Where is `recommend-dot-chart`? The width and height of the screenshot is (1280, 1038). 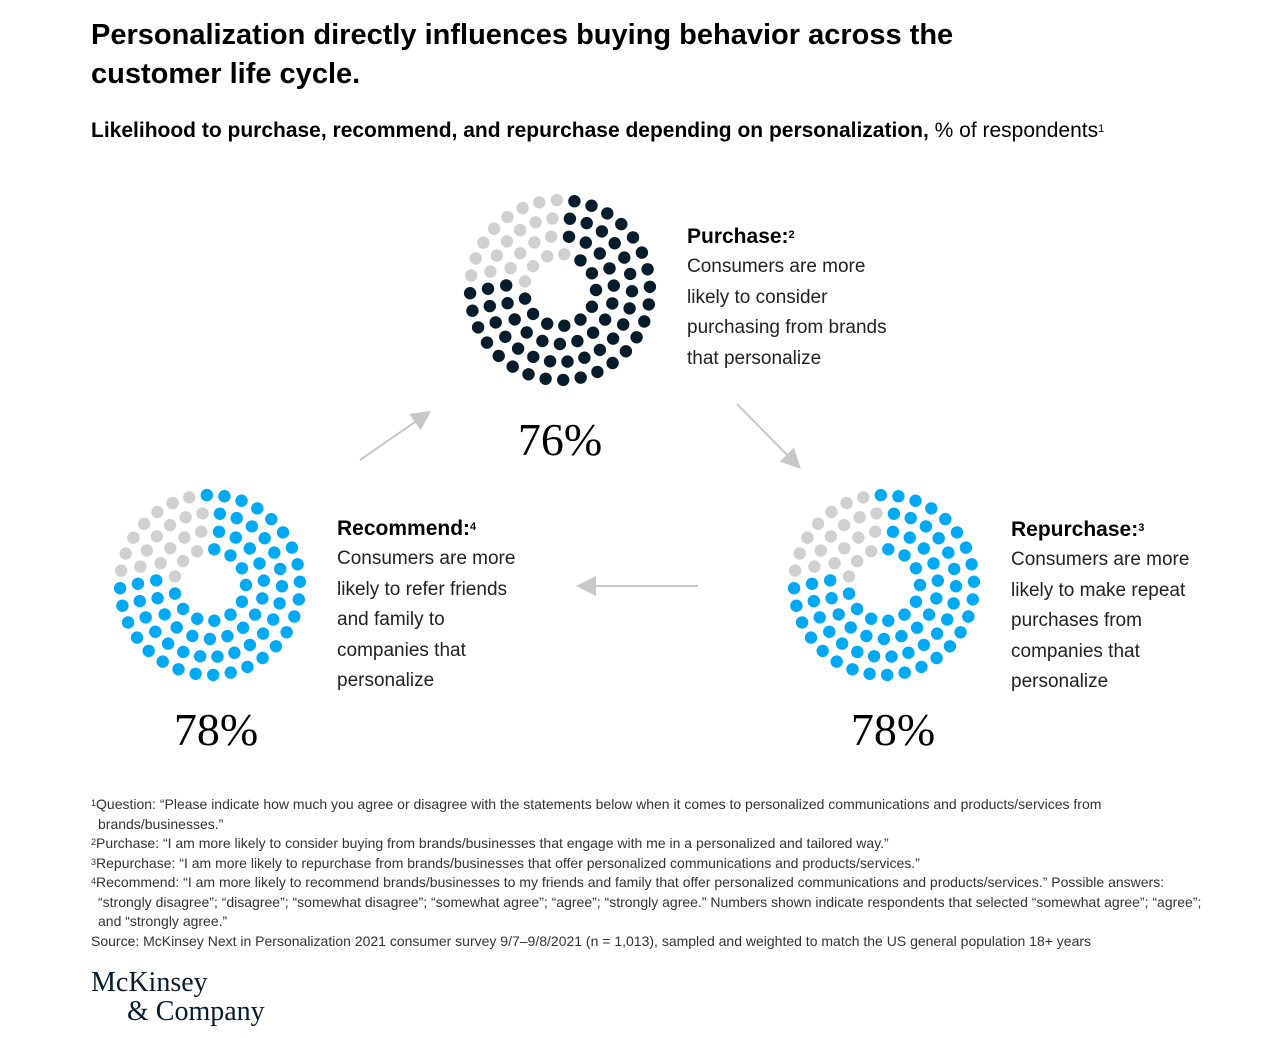 recommend-dot-chart is located at coordinates (210, 585).